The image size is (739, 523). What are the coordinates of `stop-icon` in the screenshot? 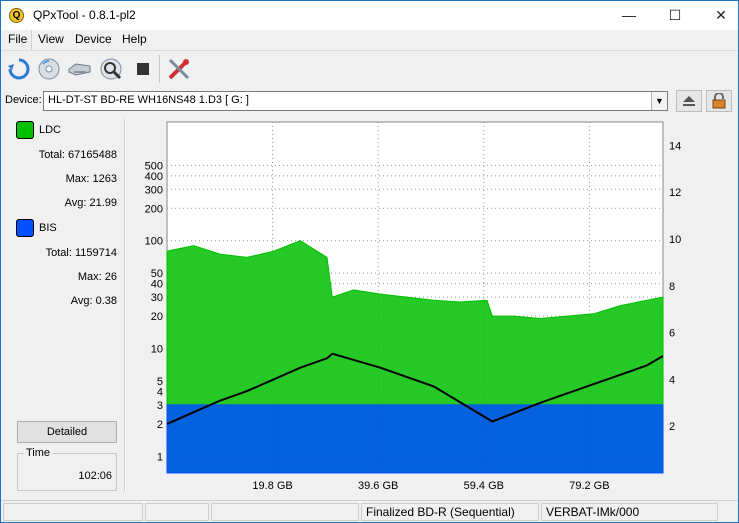 It's located at (143, 69).